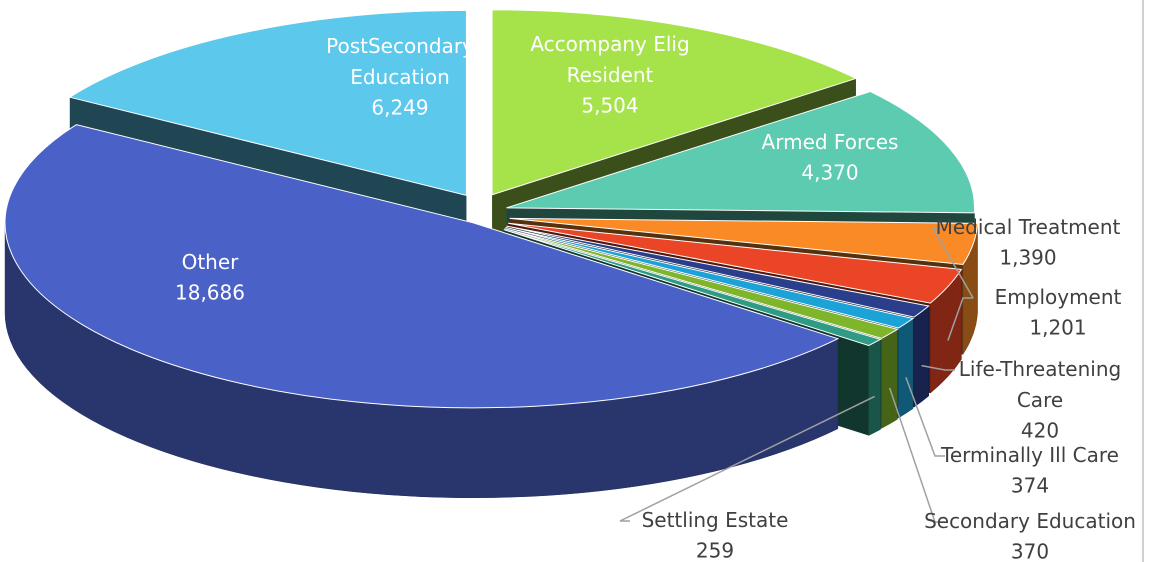  Describe the element at coordinates (1030, 551) in the screenshot. I see `value-label: 370` at that location.